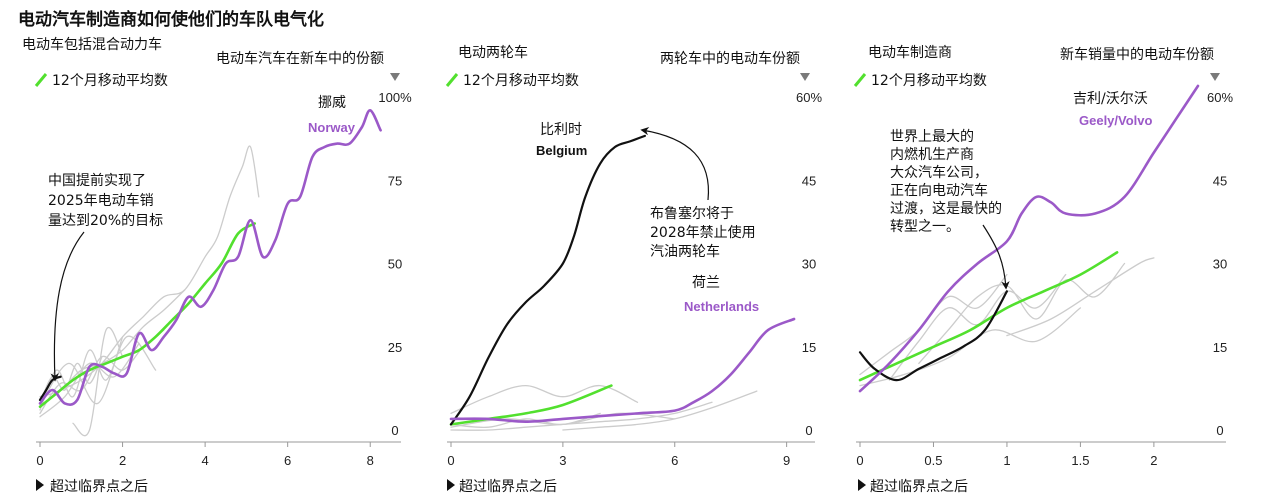 Image resolution: width=1269 pixels, height=503 pixels. What do you see at coordinates (932, 154) in the screenshot?
I see `annotation-line: 内燃机生产商` at bounding box center [932, 154].